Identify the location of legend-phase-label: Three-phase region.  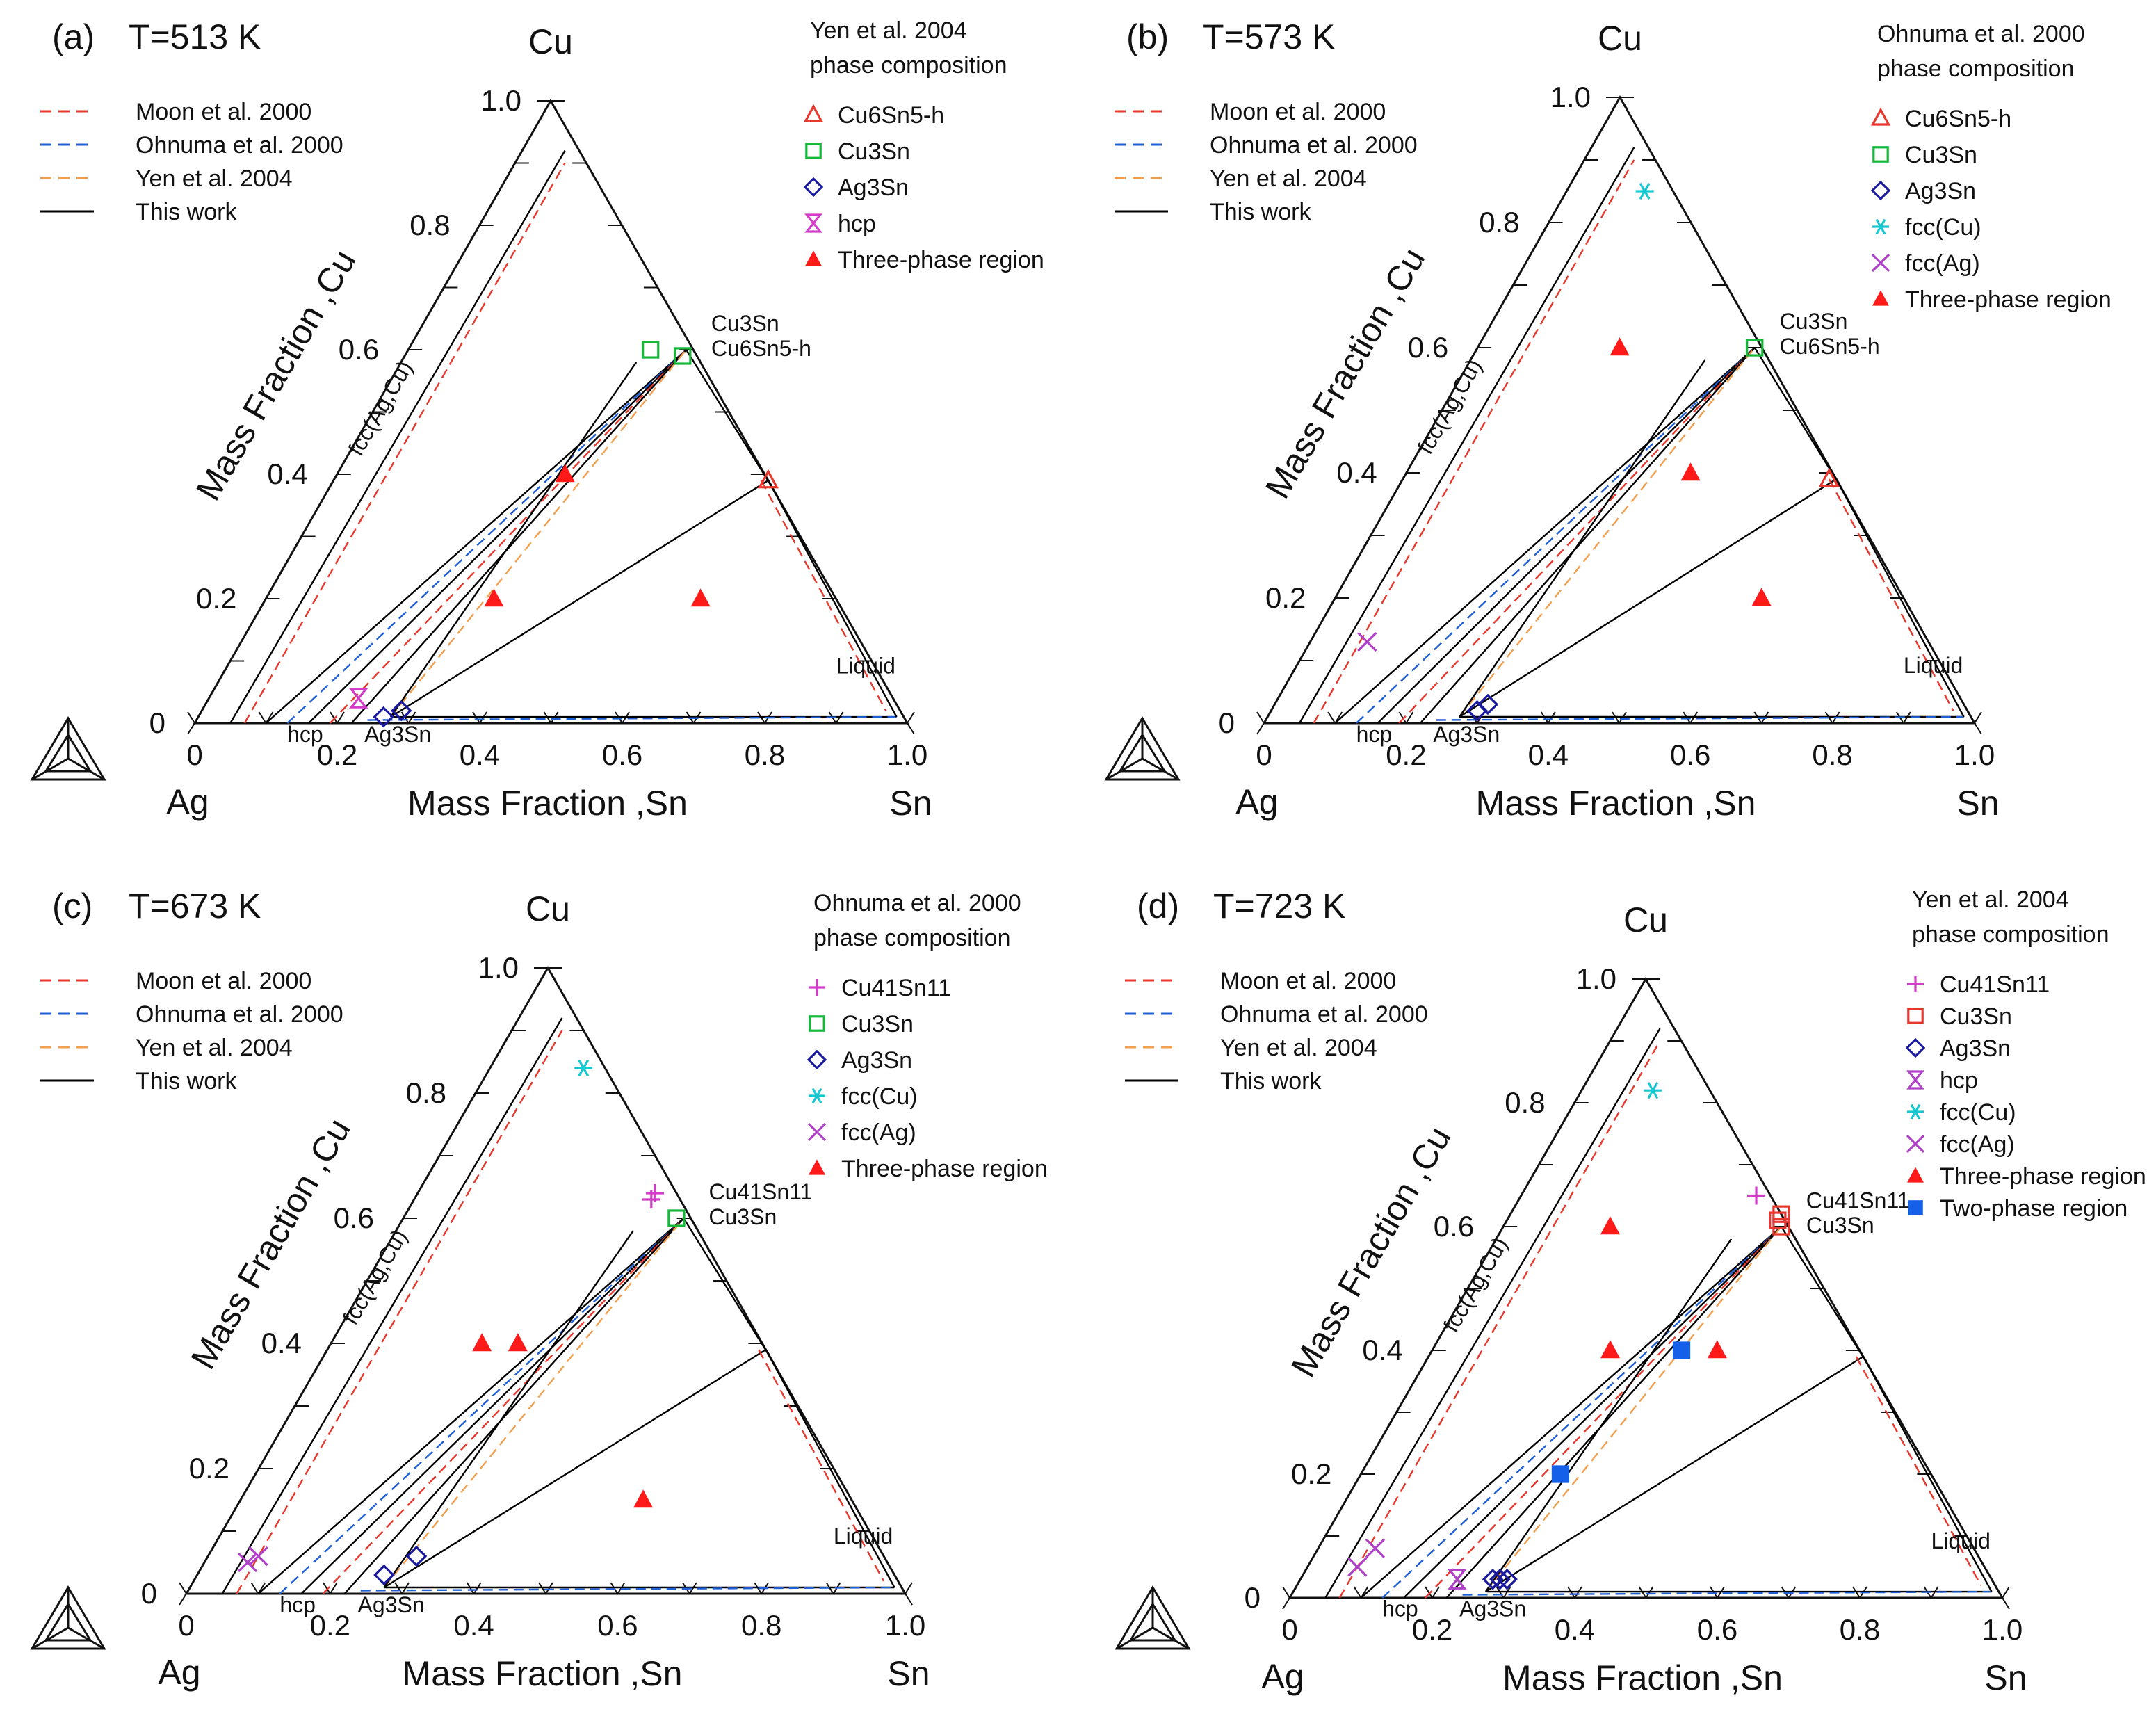
(2008, 300).